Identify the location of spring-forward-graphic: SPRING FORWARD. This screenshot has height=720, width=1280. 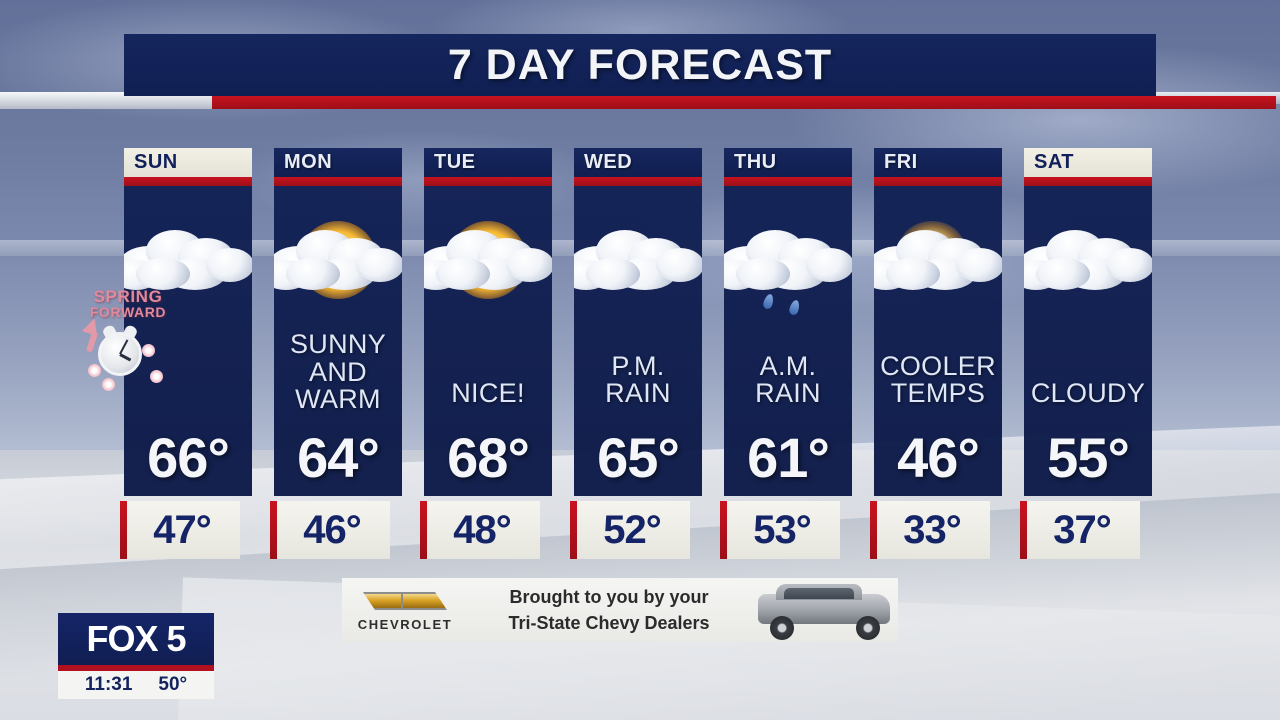
(128, 342).